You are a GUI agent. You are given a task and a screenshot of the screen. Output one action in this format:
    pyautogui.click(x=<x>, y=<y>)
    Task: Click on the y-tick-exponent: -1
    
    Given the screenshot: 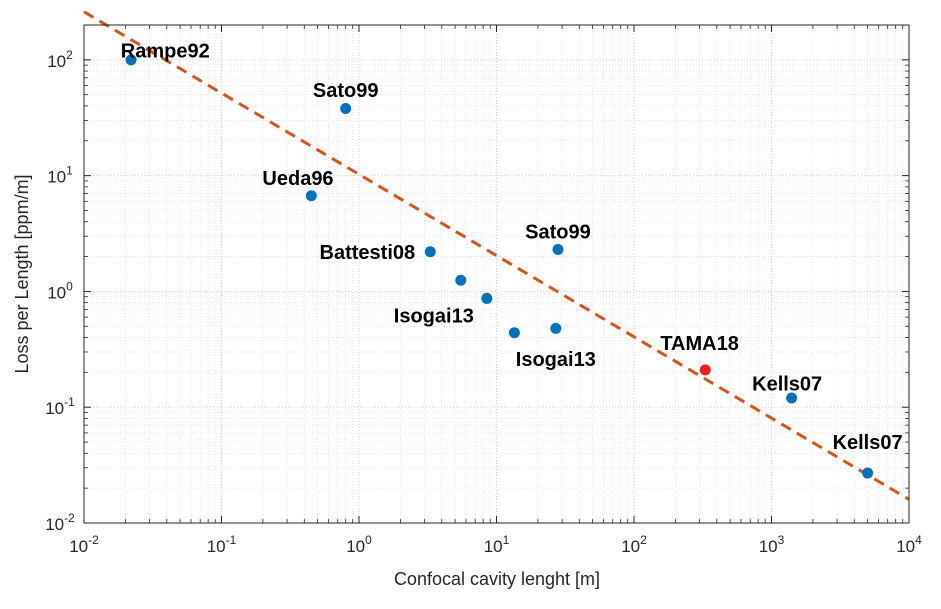 What is the action you would take?
    pyautogui.click(x=69, y=402)
    